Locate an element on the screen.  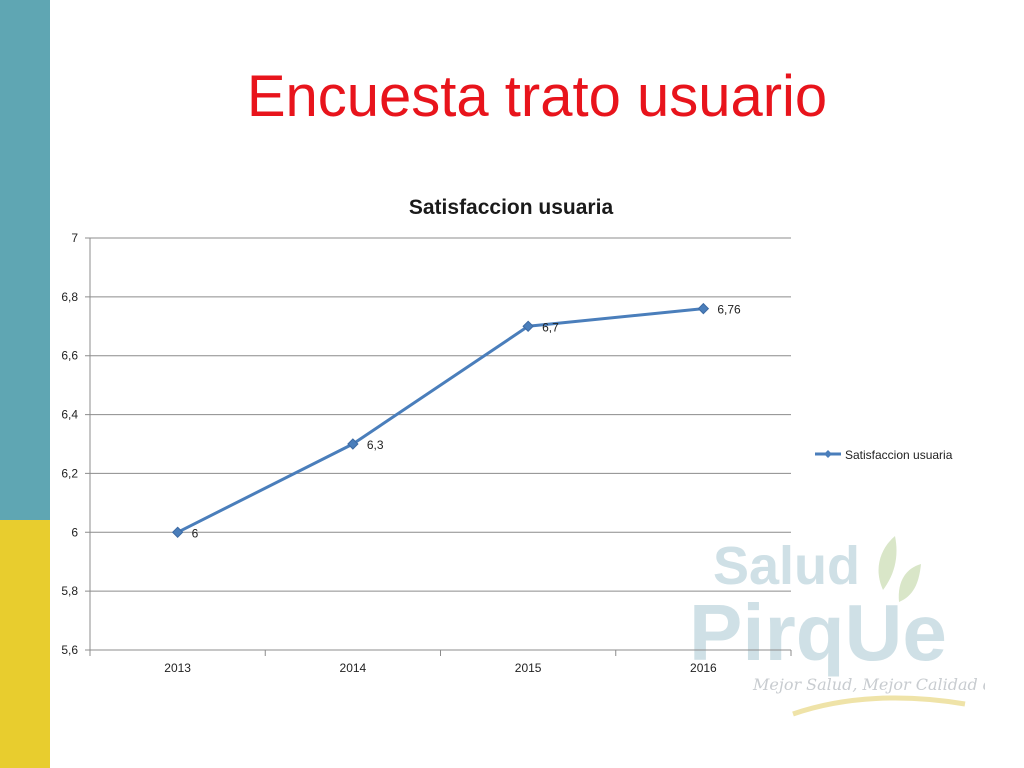
logo-line-salud: Salud is located at coordinates (786, 566).